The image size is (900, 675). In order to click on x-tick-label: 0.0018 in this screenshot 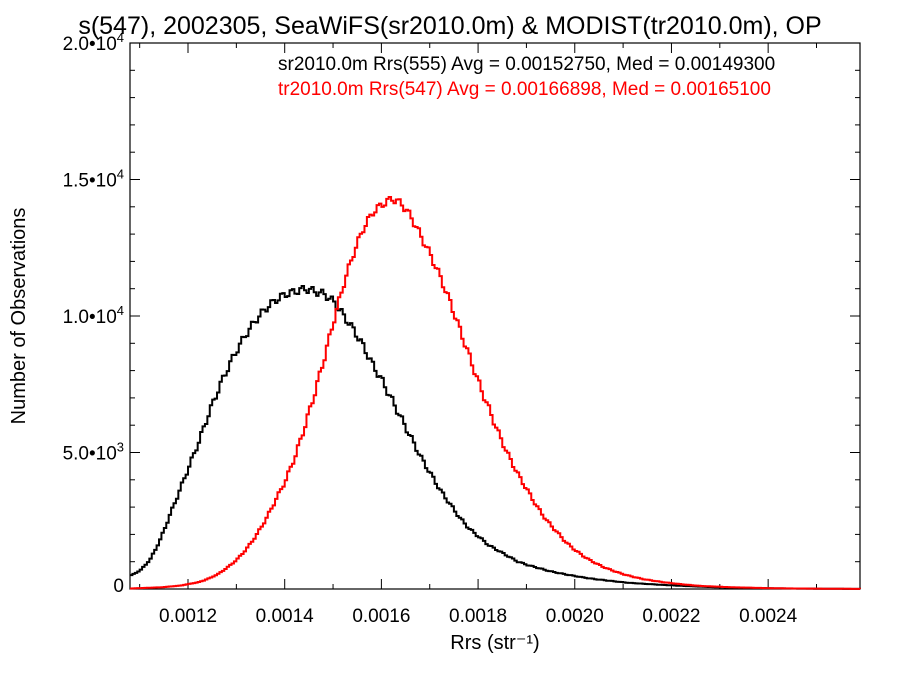, I will do `click(478, 616)`.